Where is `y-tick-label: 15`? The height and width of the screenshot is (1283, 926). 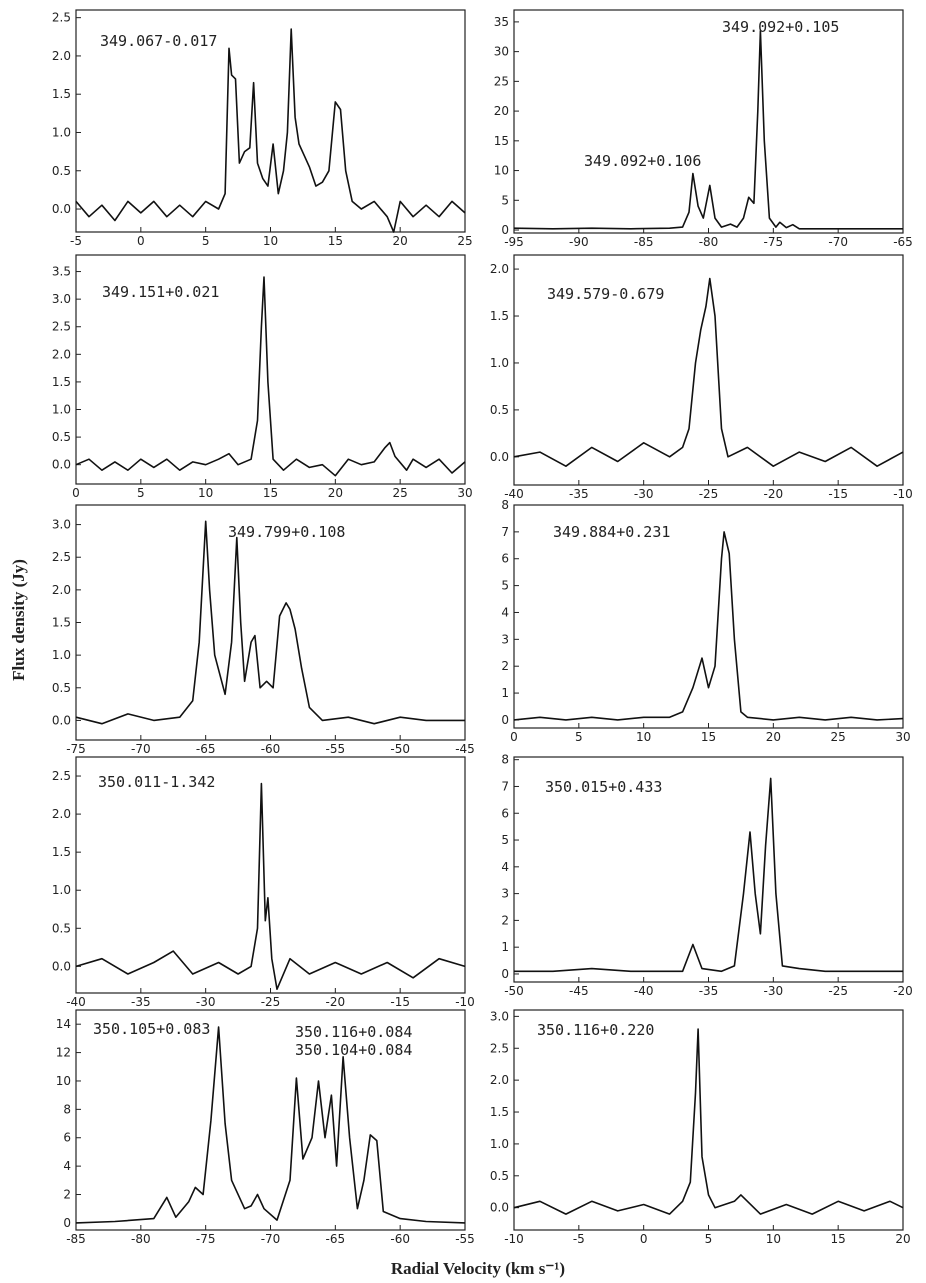 y-tick-label: 15 is located at coordinates (501, 141).